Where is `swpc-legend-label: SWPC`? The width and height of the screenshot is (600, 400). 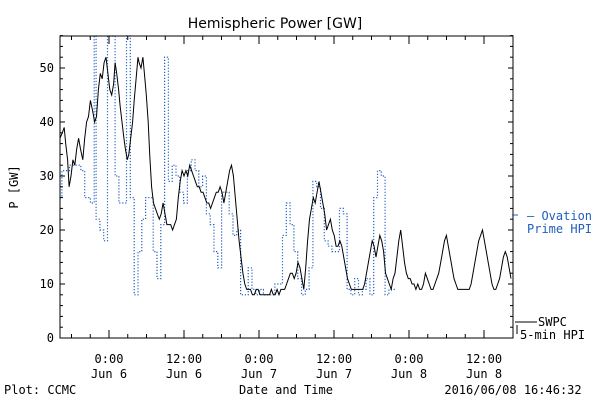 swpc-legend-label: SWPC is located at coordinates (552, 322).